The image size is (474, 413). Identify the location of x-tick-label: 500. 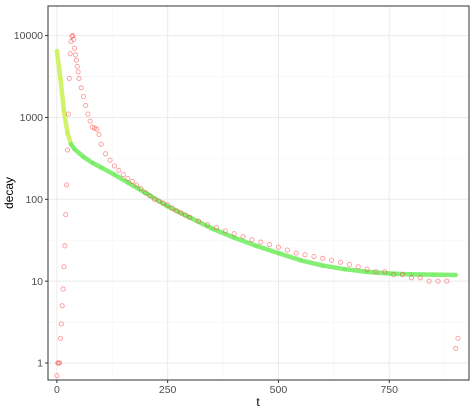
(279, 390).